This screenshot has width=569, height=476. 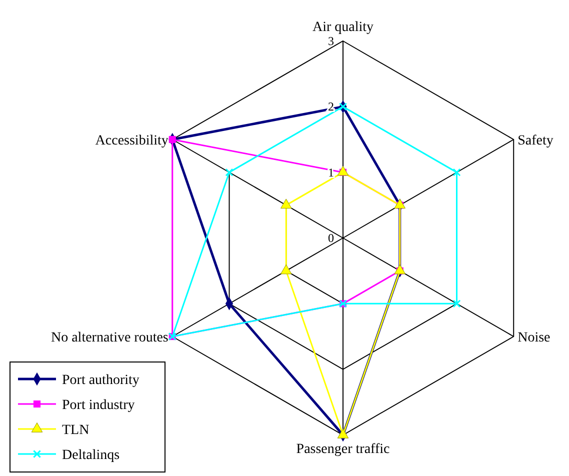 What do you see at coordinates (109, 338) in the screenshot?
I see `spoke-label: No alternative routes` at bounding box center [109, 338].